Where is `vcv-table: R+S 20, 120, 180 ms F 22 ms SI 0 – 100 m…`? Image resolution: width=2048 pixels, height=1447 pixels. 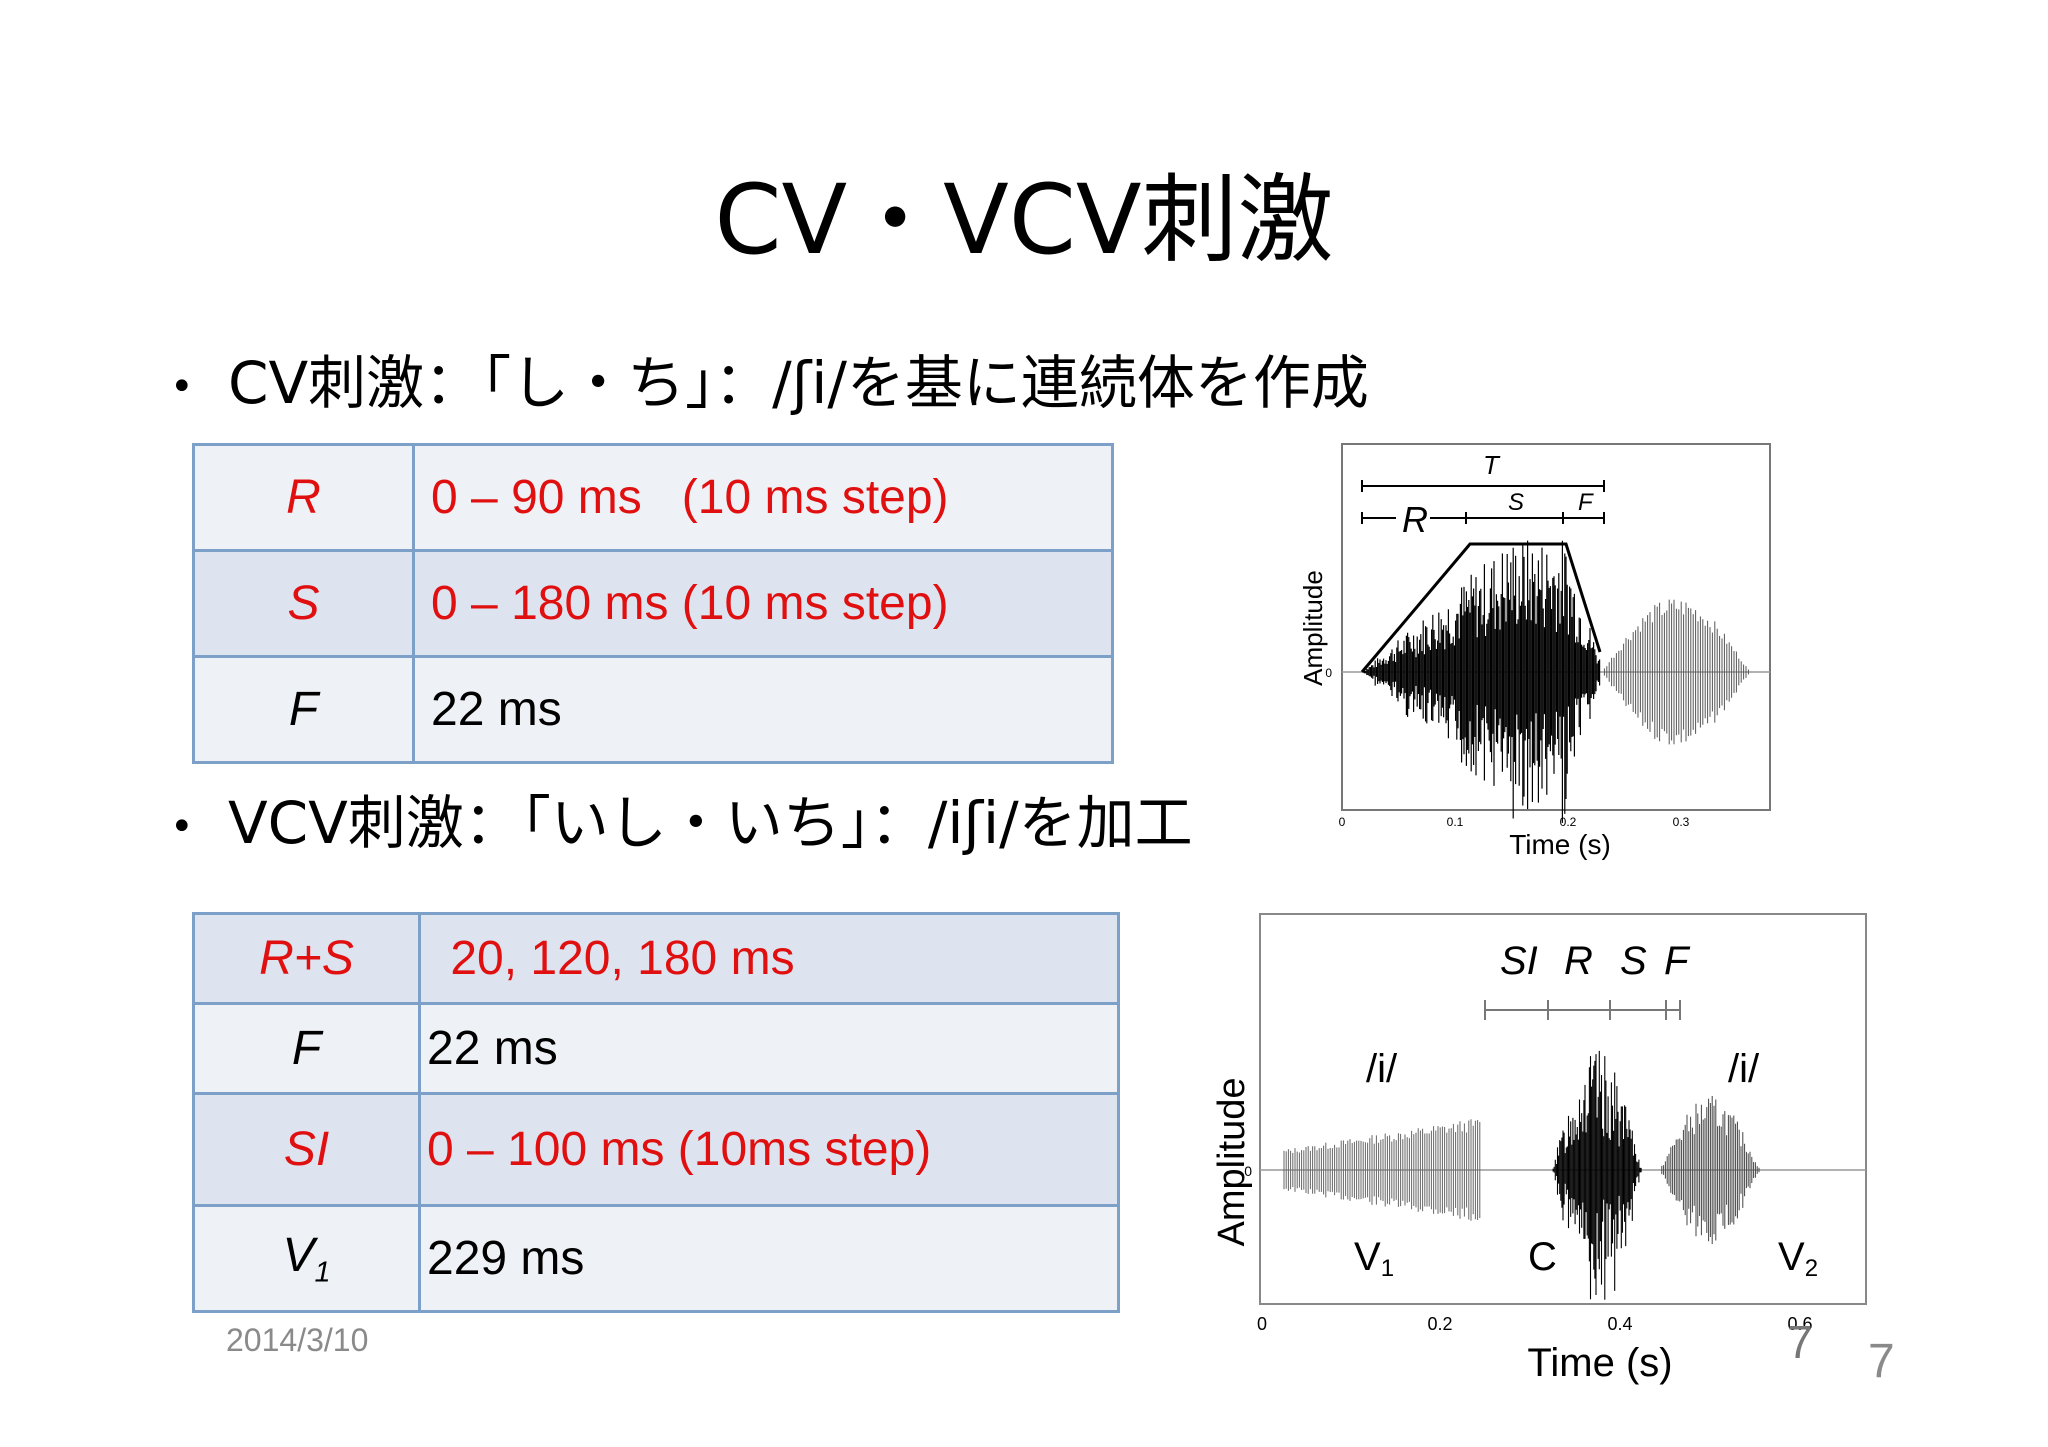 vcv-table: R+S 20, 120, 180 ms F 22 ms SI 0 – 100 m… is located at coordinates (656, 1112).